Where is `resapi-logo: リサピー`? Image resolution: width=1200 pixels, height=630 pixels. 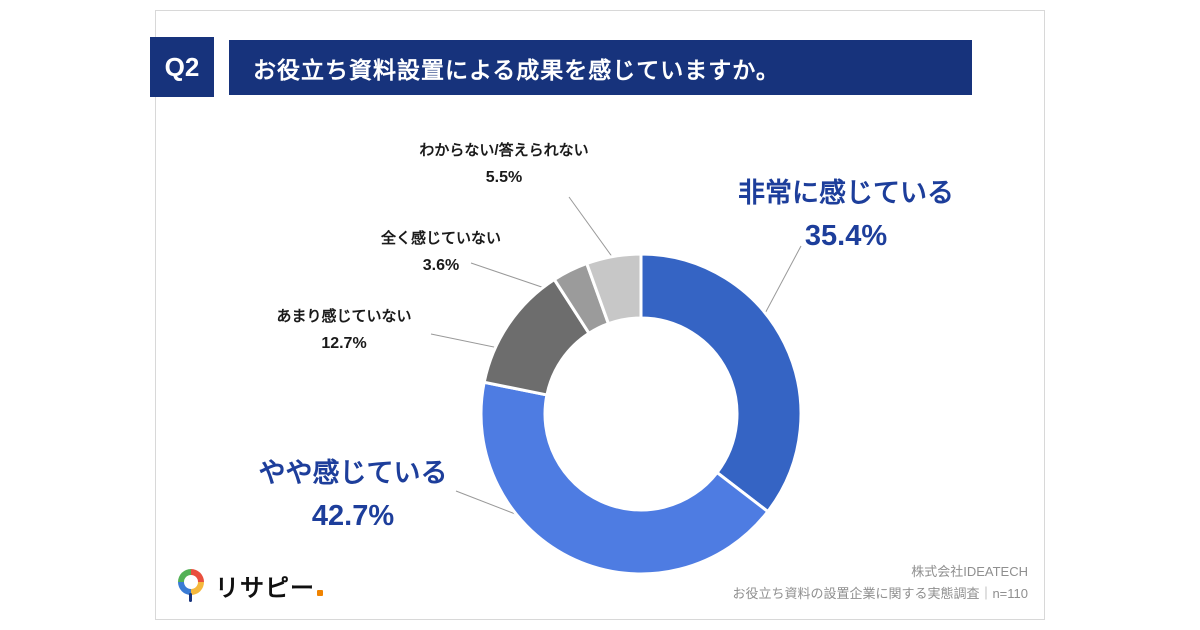 resapi-logo: リサピー is located at coordinates (249, 585).